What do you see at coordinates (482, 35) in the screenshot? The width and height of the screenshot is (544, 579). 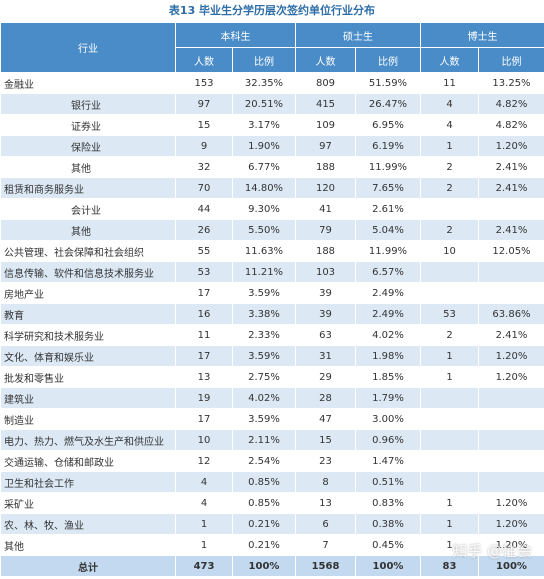 I see `header-group: 博士生` at bounding box center [482, 35].